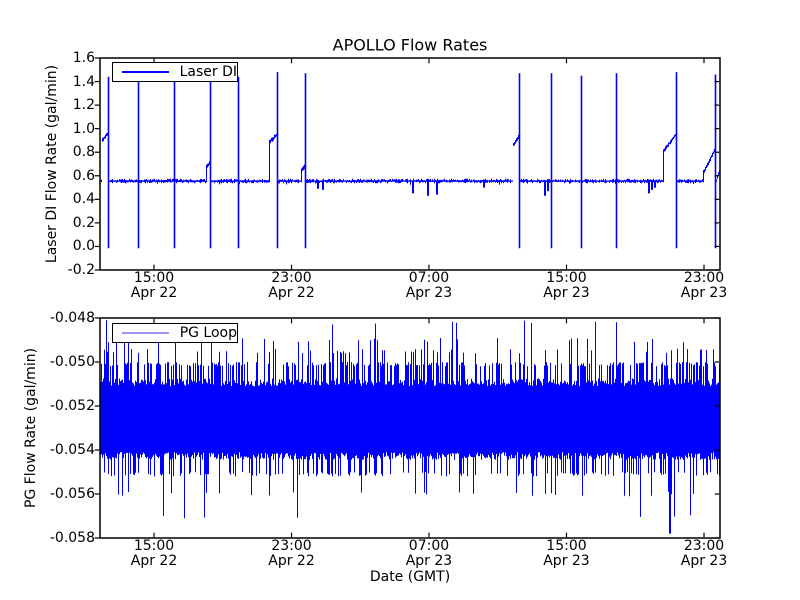  What do you see at coordinates (208, 72) in the screenshot?
I see `laser-di-legend-label: Laser DI` at bounding box center [208, 72].